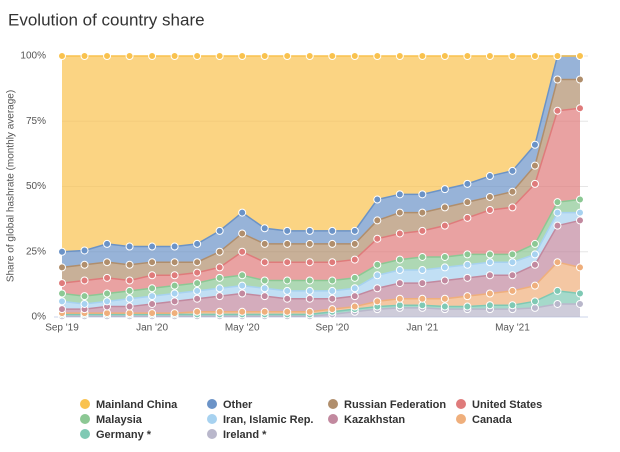  I want to click on legend-label: Canada, so click(492, 420).